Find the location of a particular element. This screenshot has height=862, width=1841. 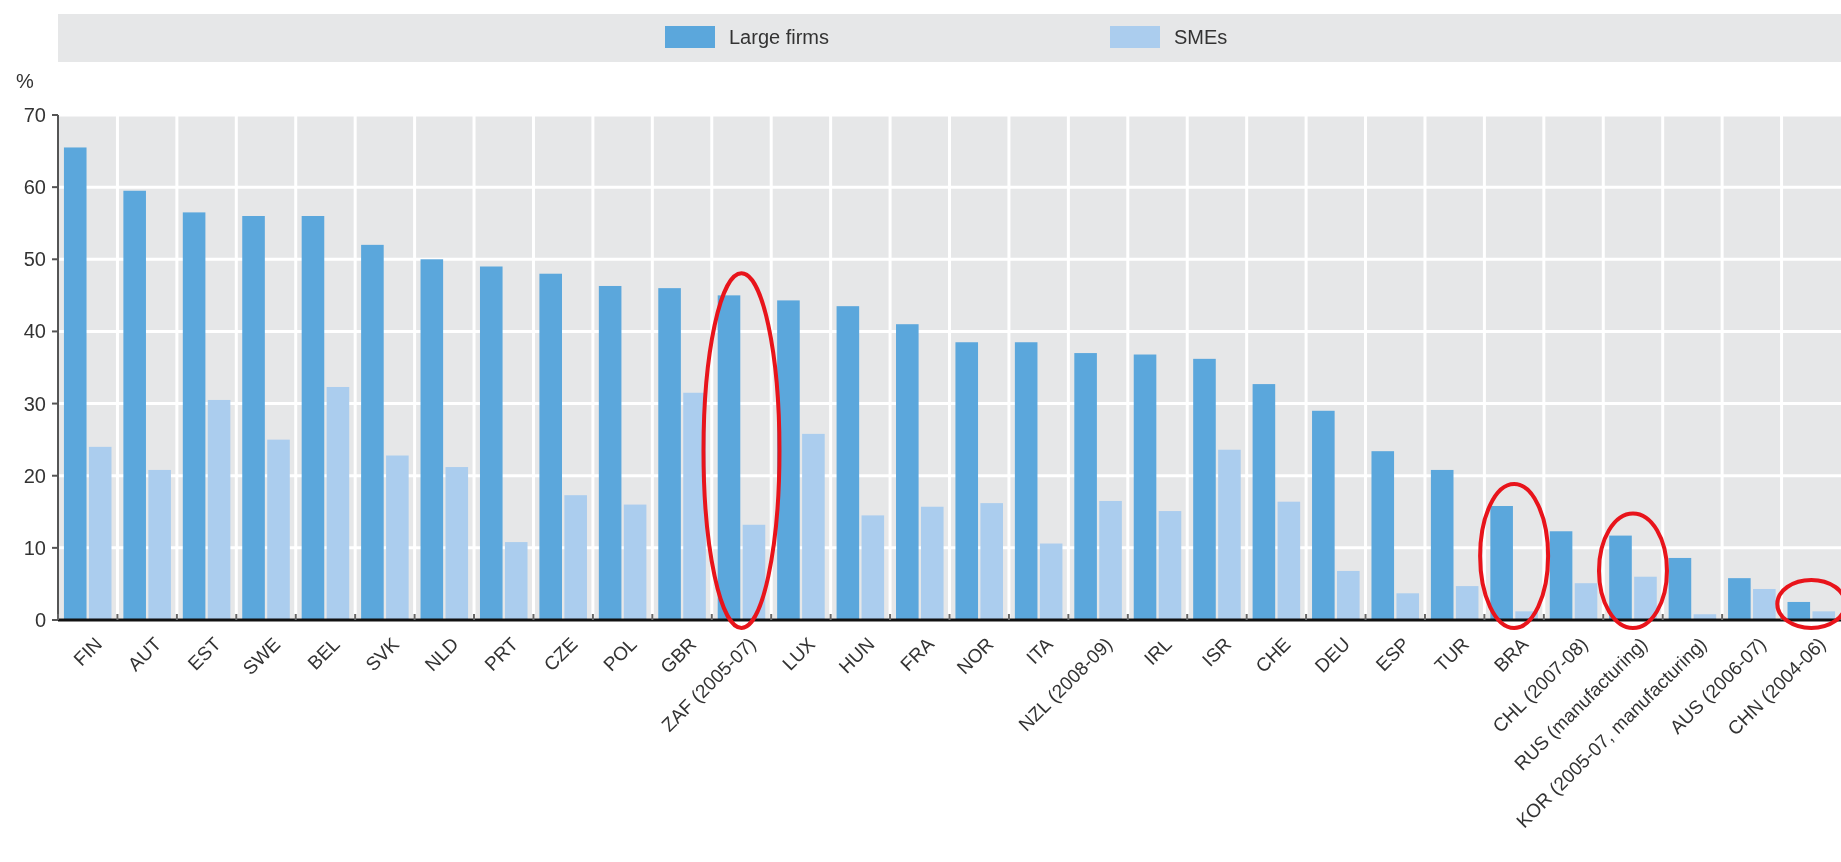

y-tick-label: 10 is located at coordinates (34, 547).